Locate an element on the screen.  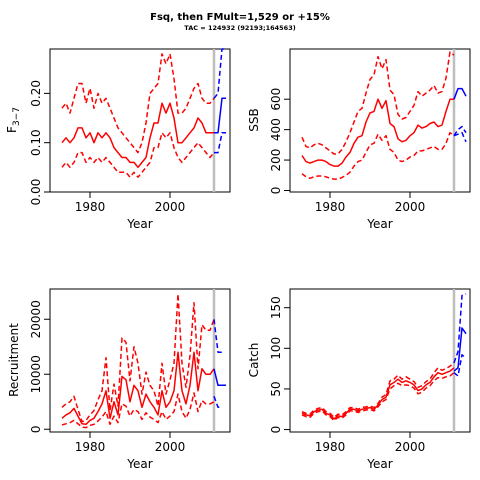
panel-f-upper-line is located at coordinates (138, 103).